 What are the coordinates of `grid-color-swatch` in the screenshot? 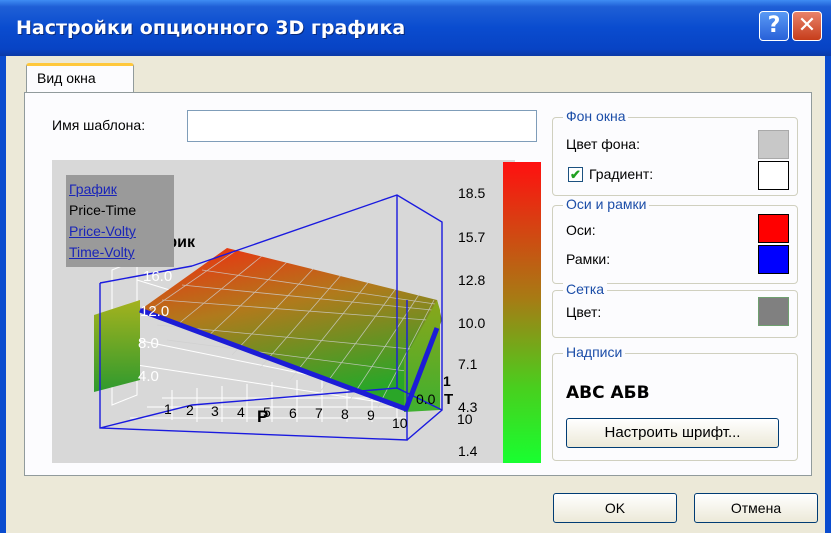 It's located at (773, 311).